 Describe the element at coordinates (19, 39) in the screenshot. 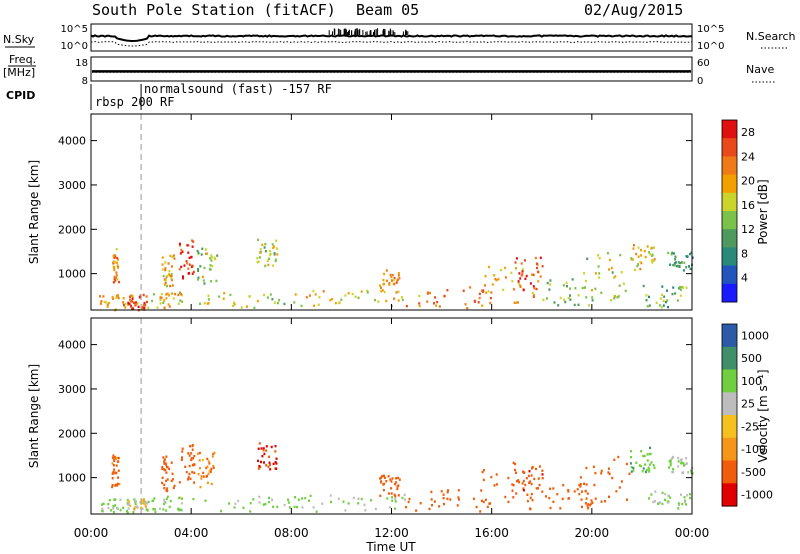

I see `nsky-label: N.Sky` at that location.